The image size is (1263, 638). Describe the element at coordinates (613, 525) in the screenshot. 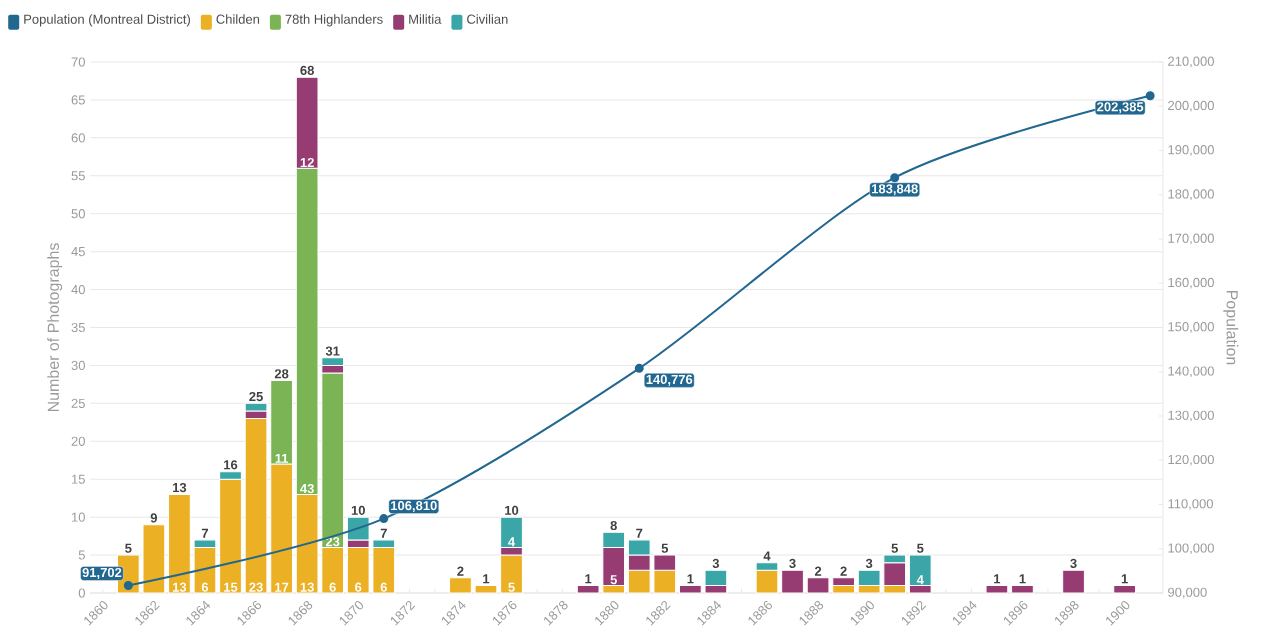

I see `total-label: 8` at that location.